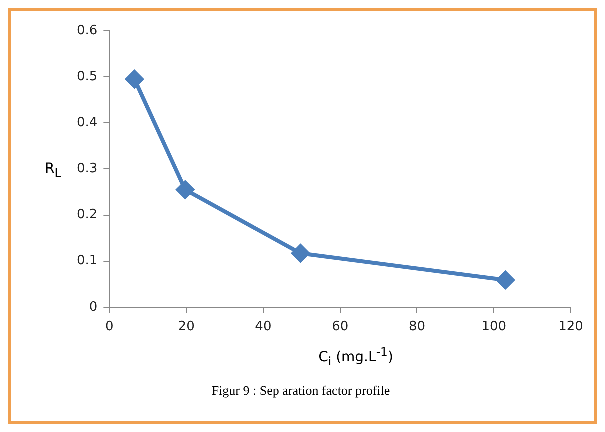 The width and height of the screenshot is (605, 432). Describe the element at coordinates (87, 30) in the screenshot. I see `y-tick-label: 0.6` at that location.